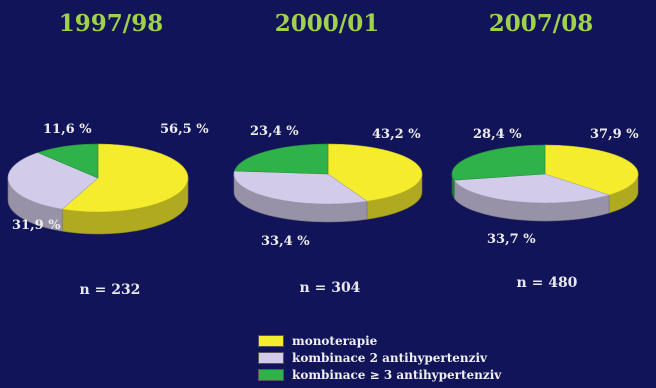 Image resolution: width=656 pixels, height=388 pixels. What do you see at coordinates (390, 357) in the screenshot?
I see `legend-label: kombinace 2 antihypertenziv` at bounding box center [390, 357].